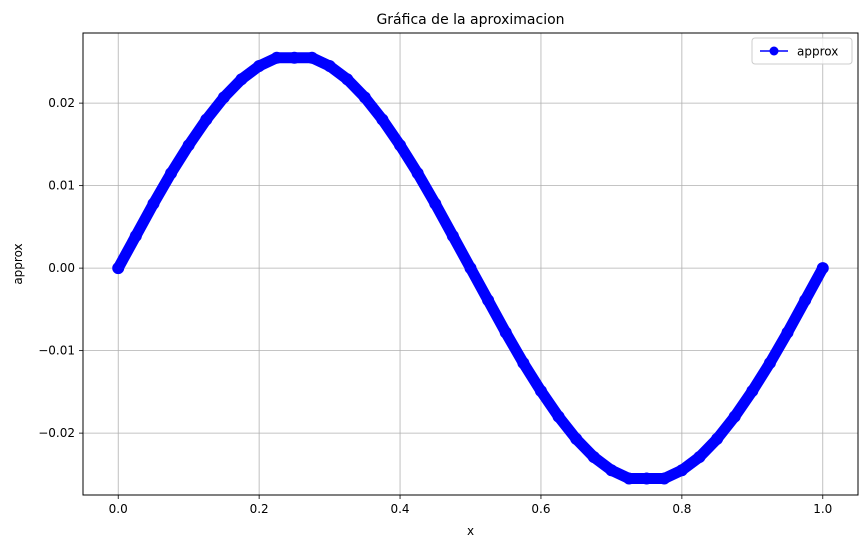 This screenshot has height=552, width=866. I want to click on chart-title: Gráfica de la aproximacion, so click(470, 20).